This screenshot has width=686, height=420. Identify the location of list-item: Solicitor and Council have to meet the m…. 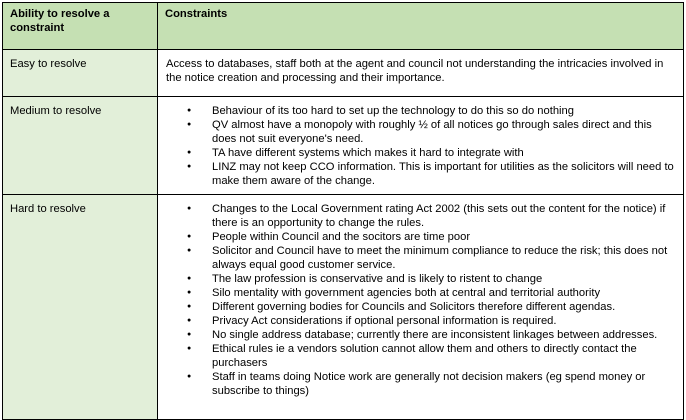
(421, 258).